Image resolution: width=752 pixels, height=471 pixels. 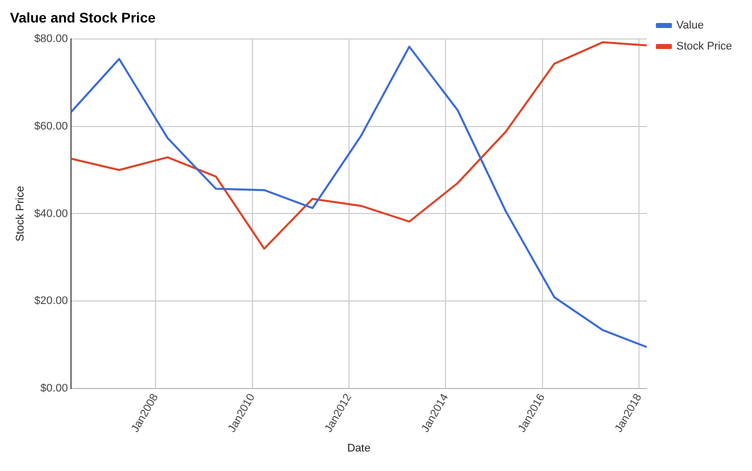 What do you see at coordinates (358, 448) in the screenshot?
I see `x-axis-title: Date` at bounding box center [358, 448].